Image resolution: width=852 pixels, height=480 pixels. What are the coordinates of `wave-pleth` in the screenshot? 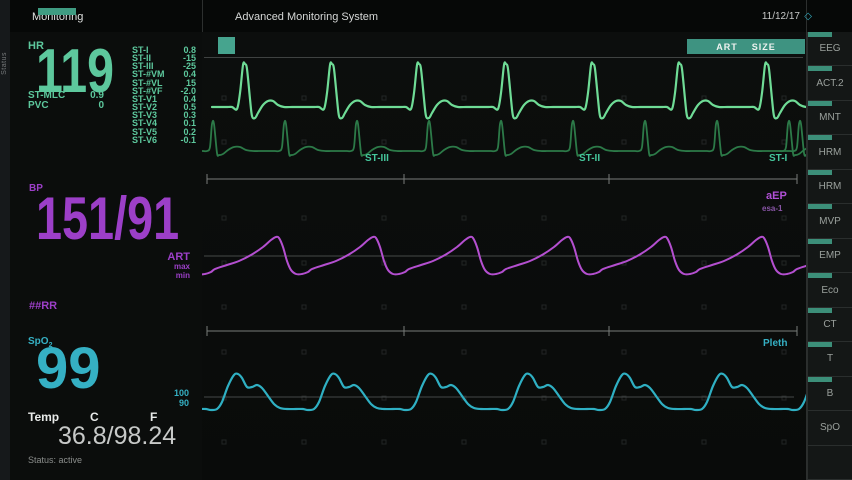 It's located at (504, 392).